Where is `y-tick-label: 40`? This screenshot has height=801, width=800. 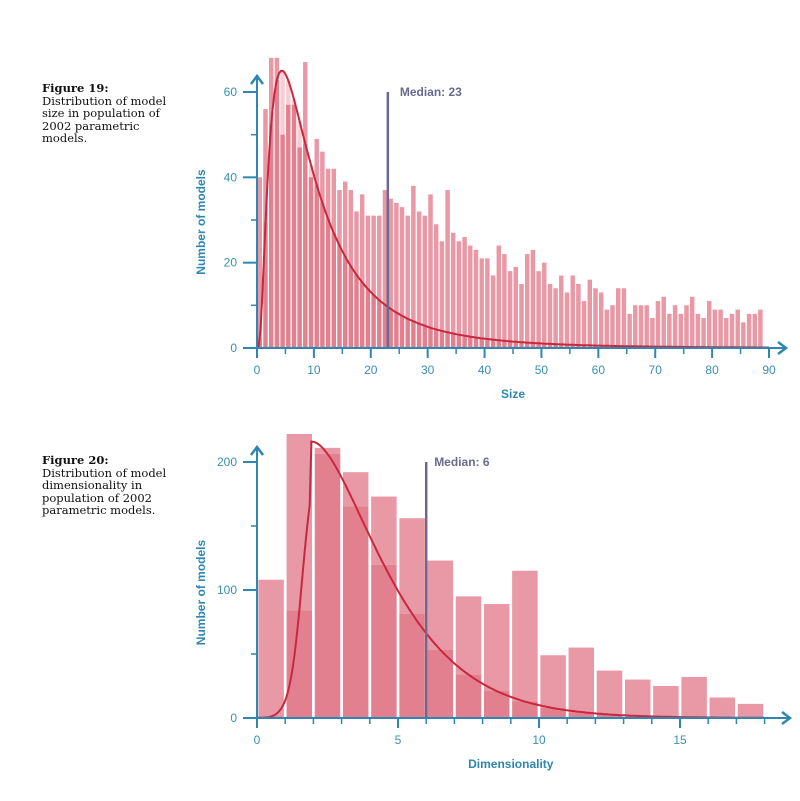
y-tick-label: 40 is located at coordinates (231, 177).